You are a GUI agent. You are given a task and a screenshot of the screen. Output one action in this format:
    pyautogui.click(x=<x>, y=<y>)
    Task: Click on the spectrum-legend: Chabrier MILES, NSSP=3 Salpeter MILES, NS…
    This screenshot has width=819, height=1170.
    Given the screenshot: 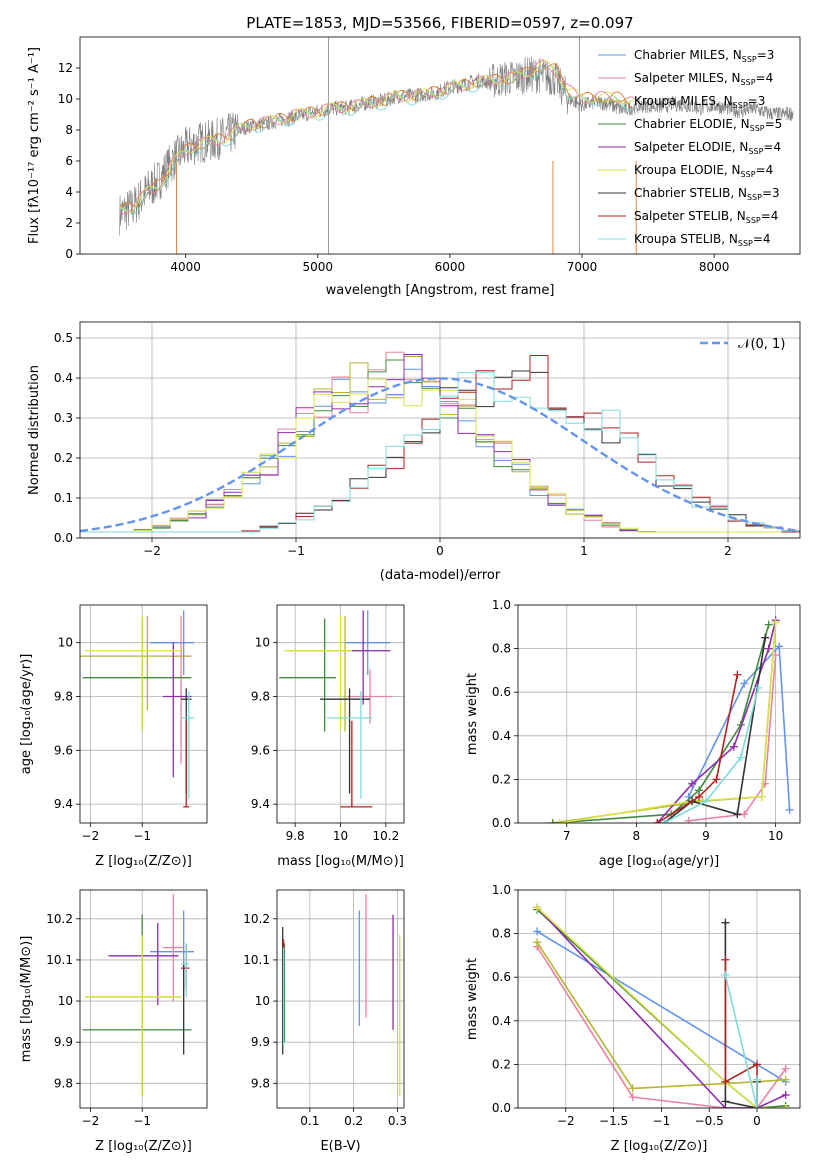 What is the action you would take?
    pyautogui.click(x=690, y=148)
    